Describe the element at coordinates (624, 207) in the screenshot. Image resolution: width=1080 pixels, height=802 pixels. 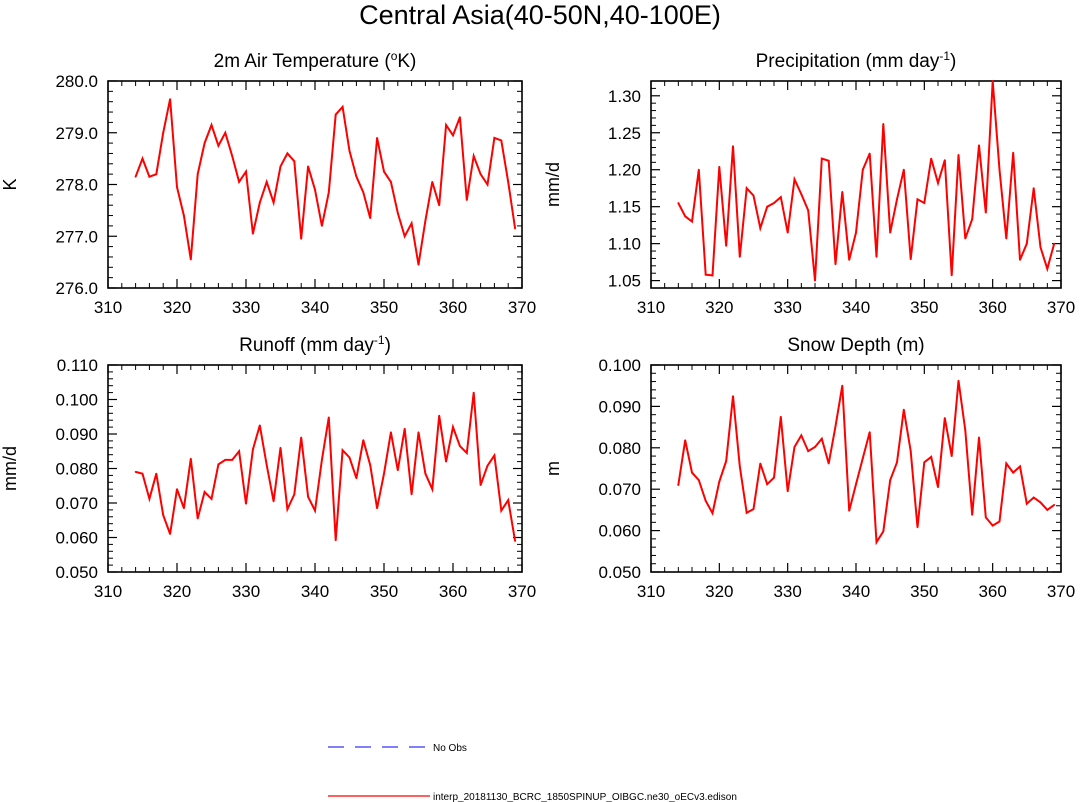
I see `y-tick-label: 1.15` at that location.